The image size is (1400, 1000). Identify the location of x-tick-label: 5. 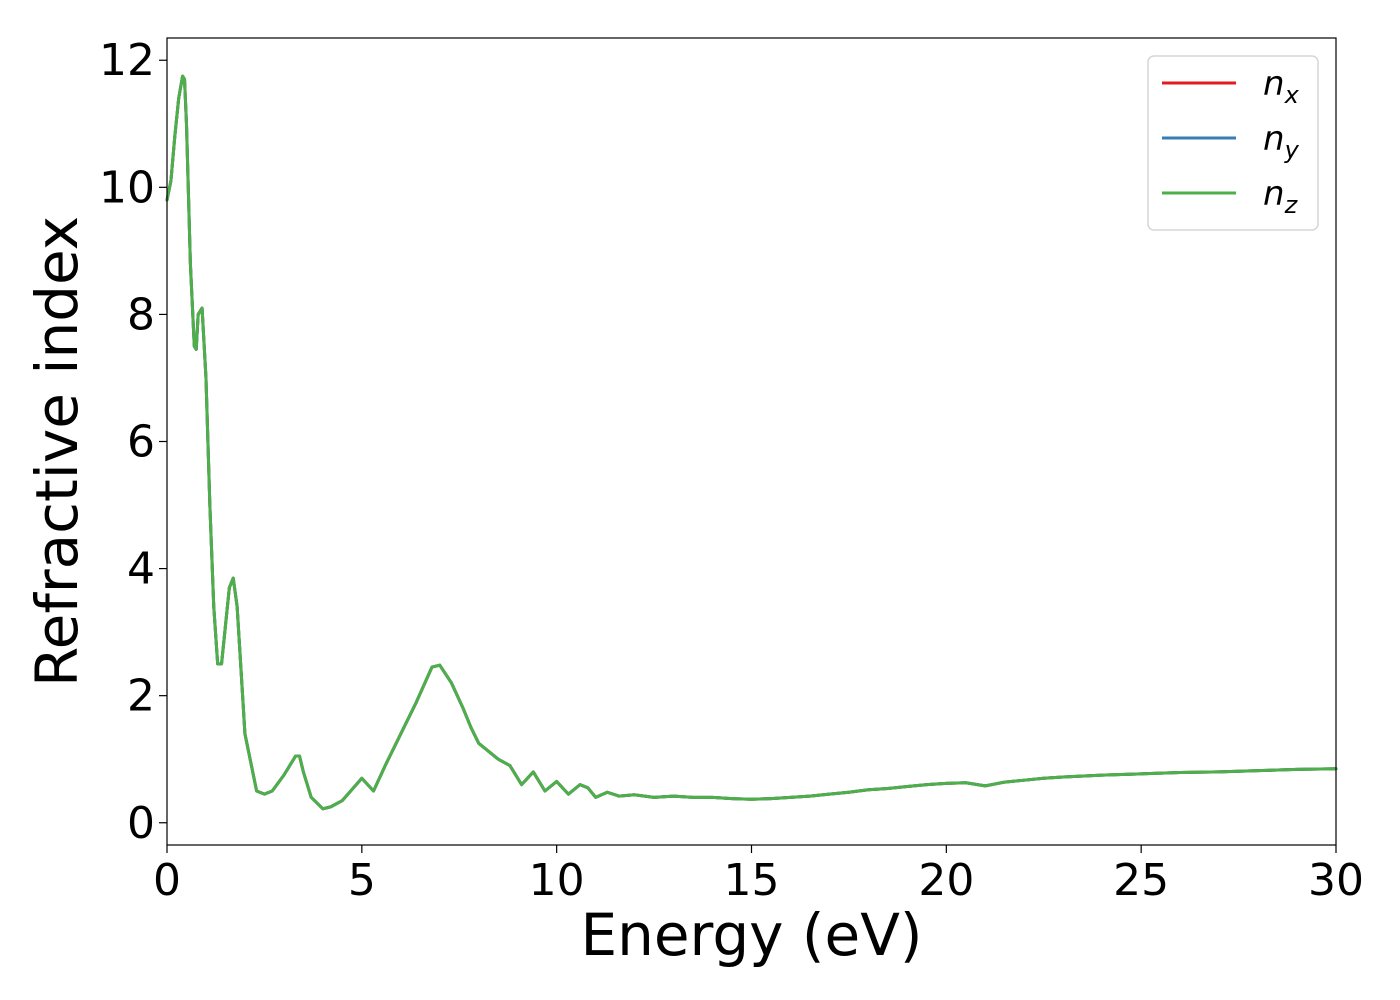
(362, 880).